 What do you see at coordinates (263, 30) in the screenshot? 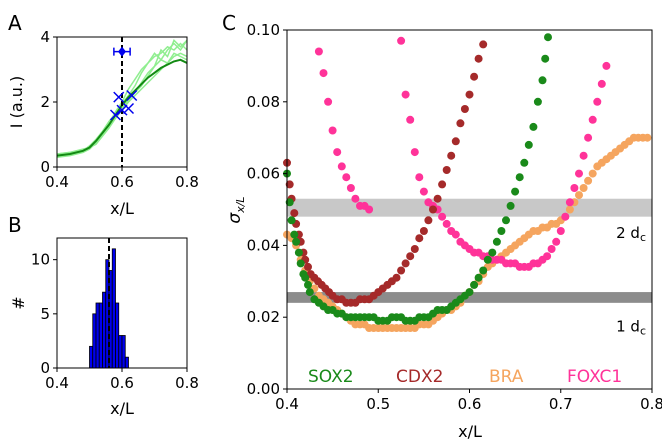
I see `panel-c-ytick-label: 0.10` at bounding box center [263, 30].